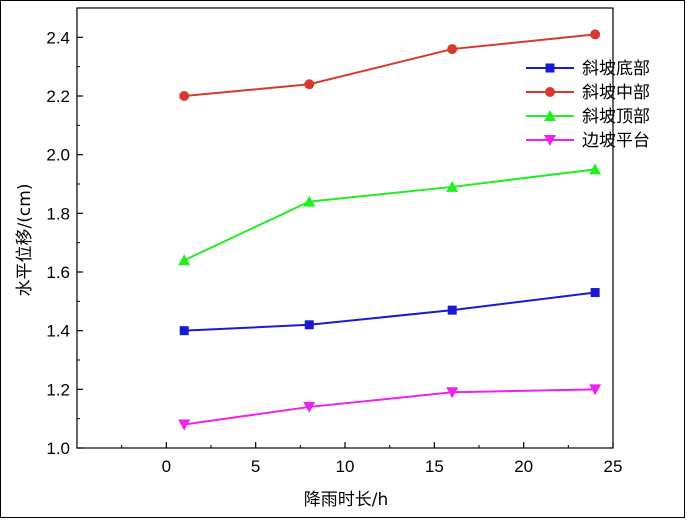 The height and width of the screenshot is (520, 687). Describe the element at coordinates (58, 155) in the screenshot. I see `y-tick-label: 2.0` at that location.